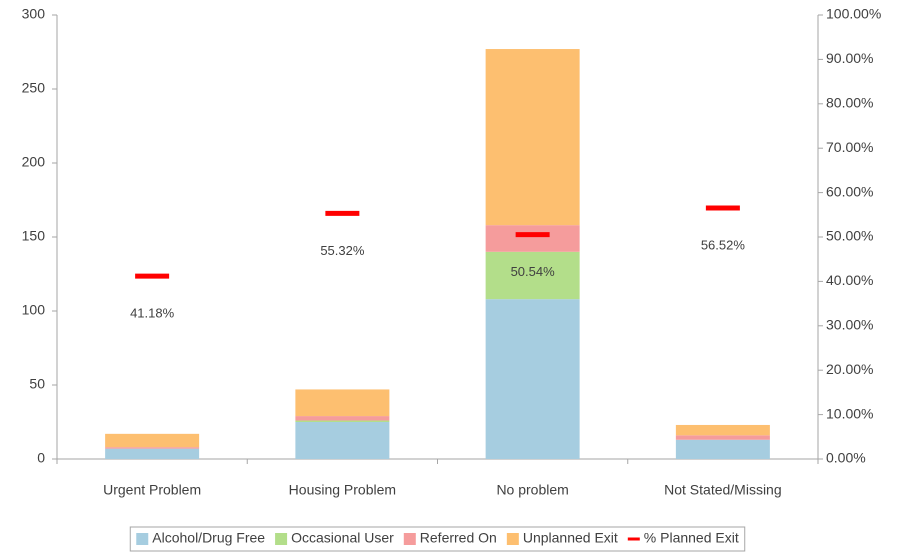 The image size is (909, 554). Describe the element at coordinates (34, 310) in the screenshot. I see `y-tick-label: 100` at that location.